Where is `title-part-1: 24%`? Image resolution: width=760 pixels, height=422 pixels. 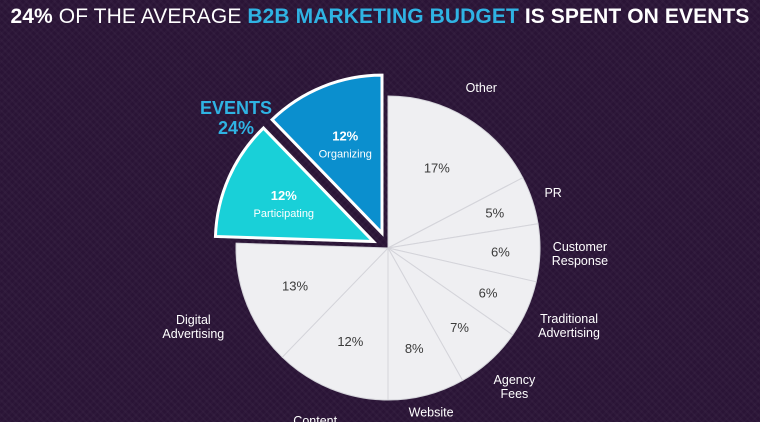
title-part-1: 24% is located at coordinates (31, 16).